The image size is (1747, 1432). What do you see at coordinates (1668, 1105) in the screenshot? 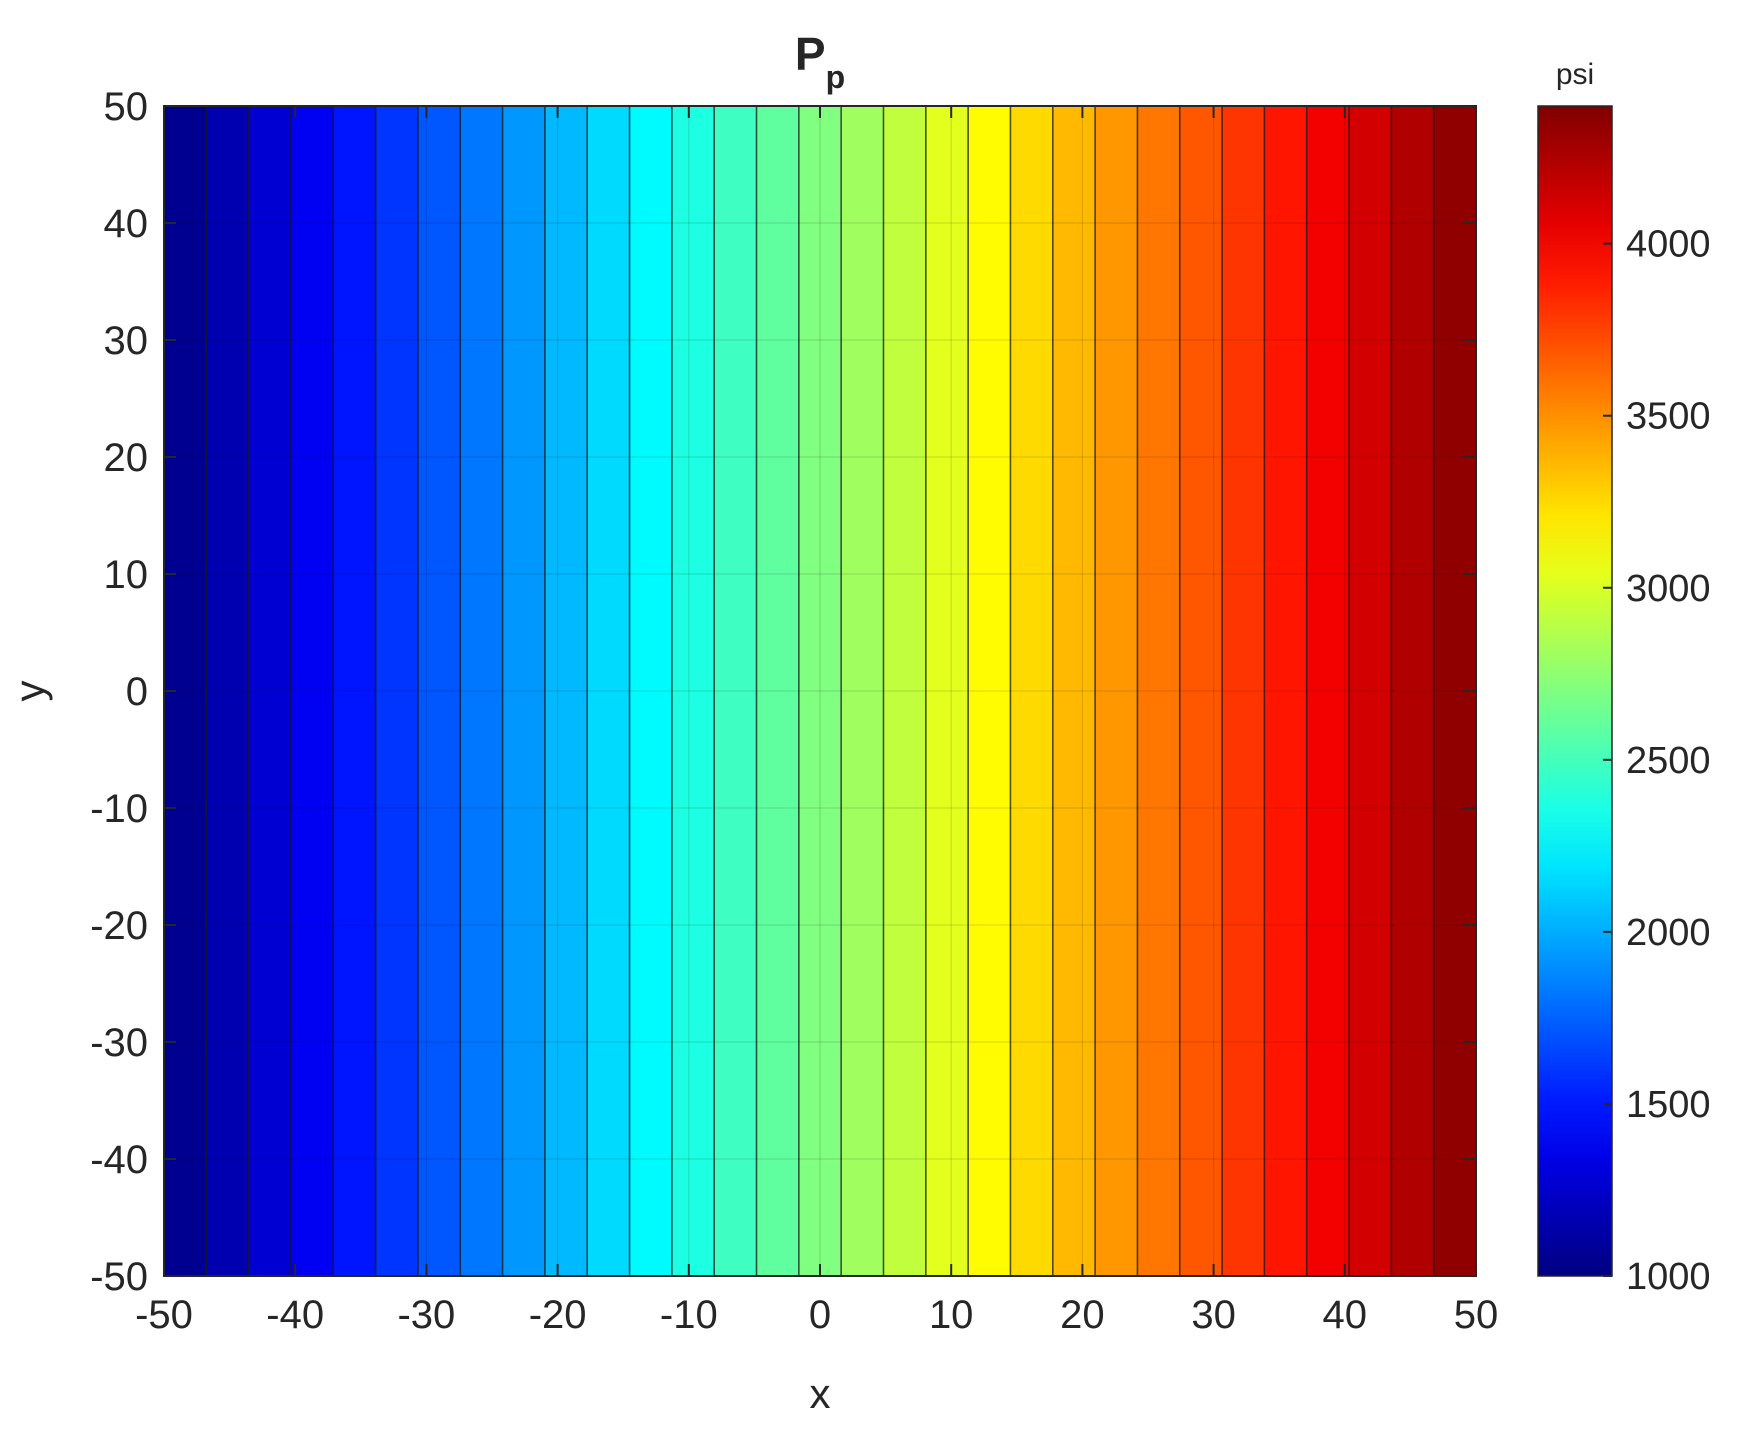
I see `colorbar-tick-label: 1500` at bounding box center [1668, 1105].